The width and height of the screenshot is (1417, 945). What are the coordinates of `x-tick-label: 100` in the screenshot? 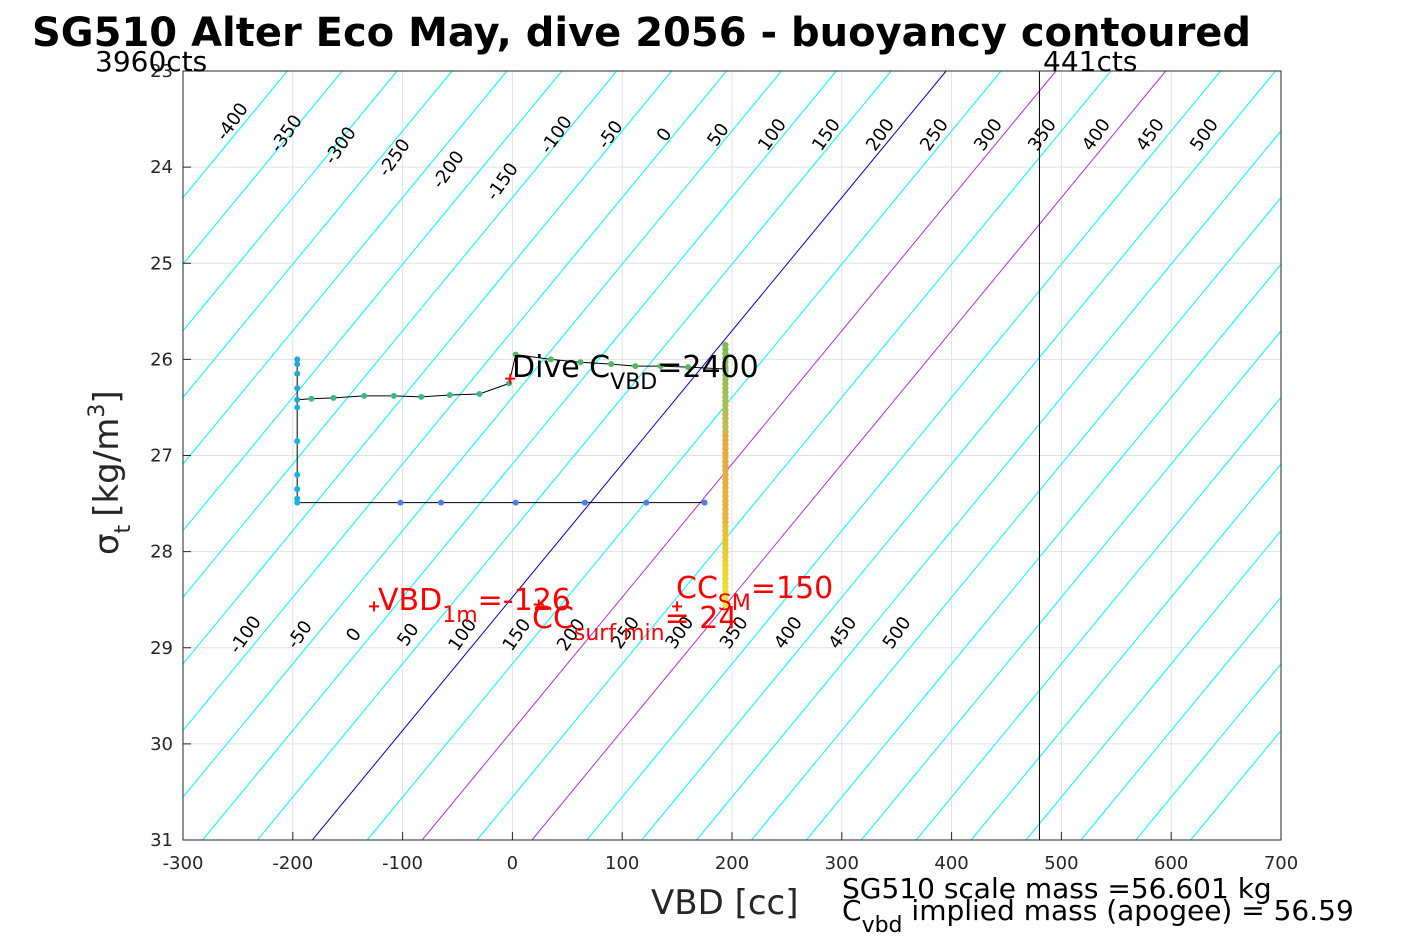 It's located at (622, 863).